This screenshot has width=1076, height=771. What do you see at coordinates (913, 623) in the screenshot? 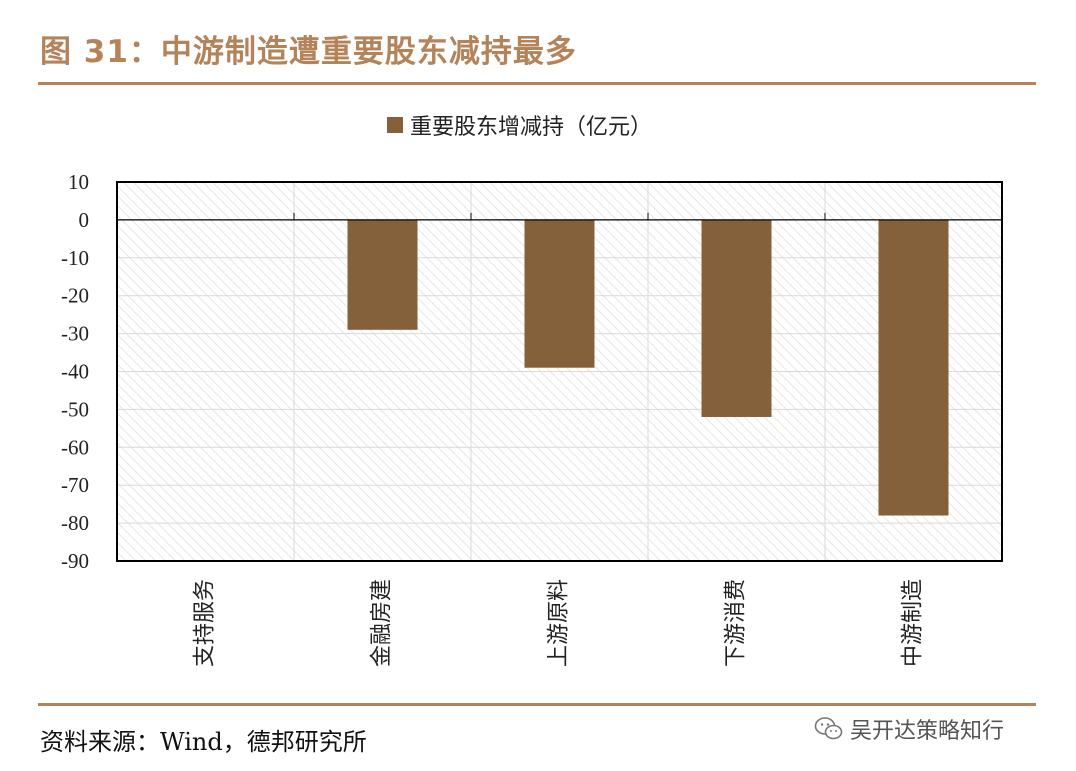
I see `x-category-label: 中游制造` at bounding box center [913, 623].